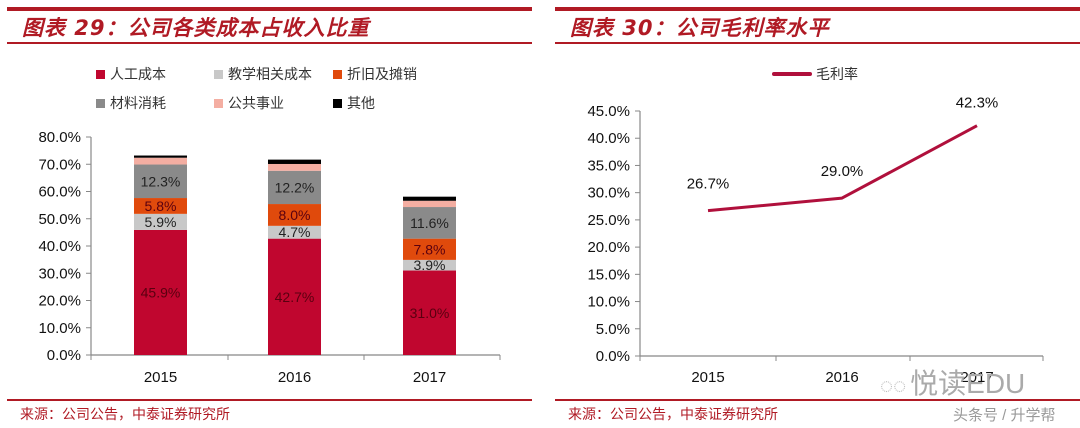 The width and height of the screenshot is (1080, 428). Describe the element at coordinates (59, 192) in the screenshot. I see `svg-text: 60.0%` at that location.